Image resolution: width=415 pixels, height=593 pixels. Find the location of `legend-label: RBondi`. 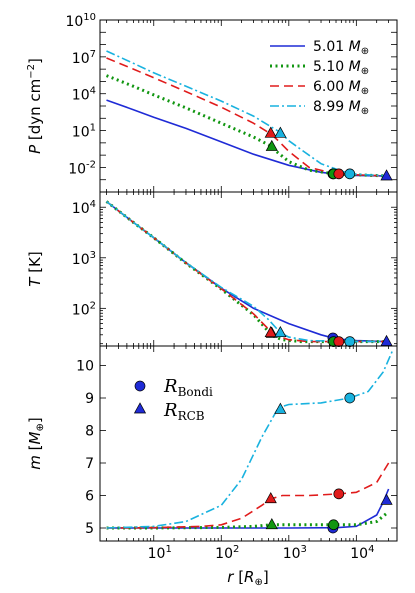

legend-label: RBondi is located at coordinates (188, 387).